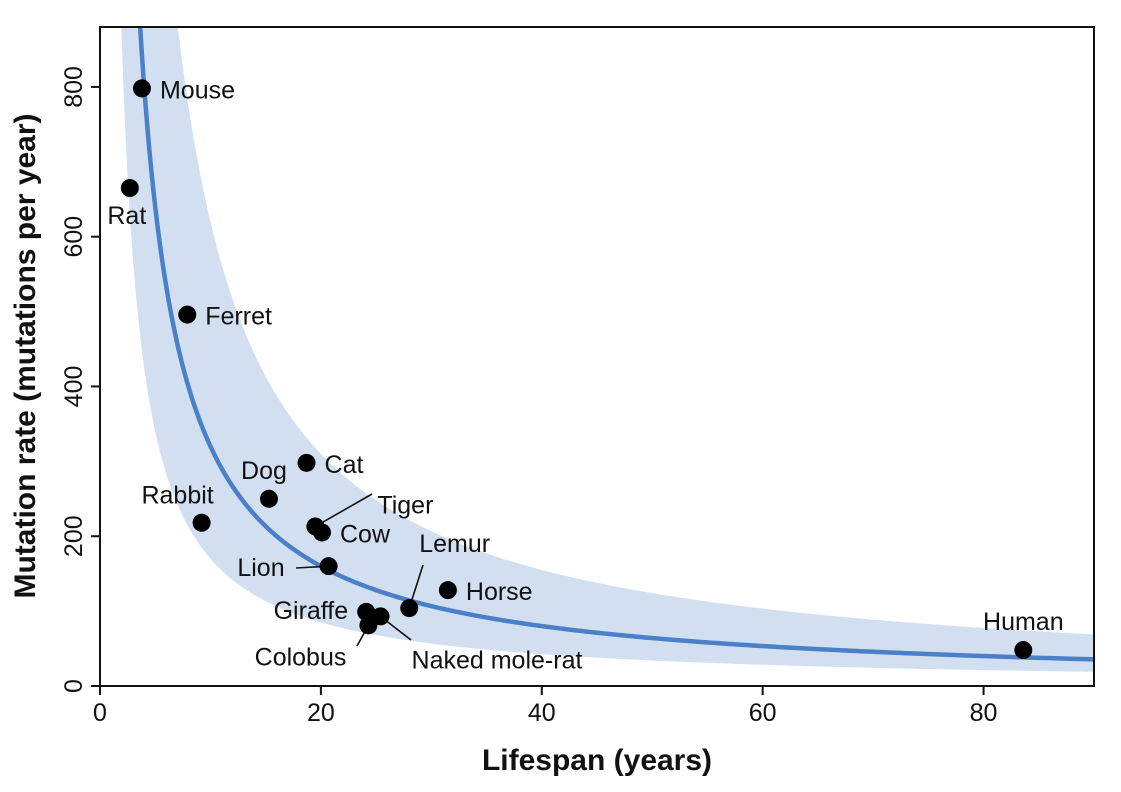 The image size is (1121, 792). I want to click on point-rabbit, so click(201, 522).